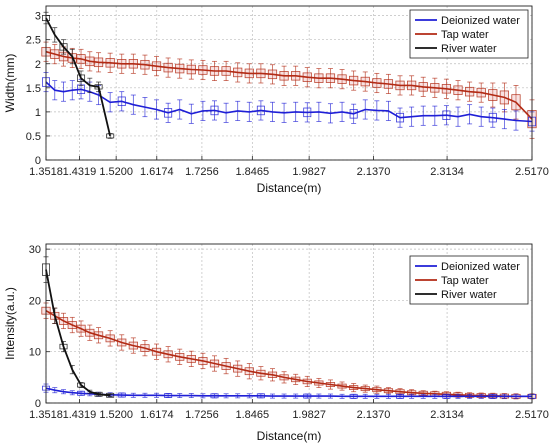  What do you see at coordinates (202, 415) in the screenshot?
I see `intensity-x-tick-label-4: 1.7256` at bounding box center [202, 415].